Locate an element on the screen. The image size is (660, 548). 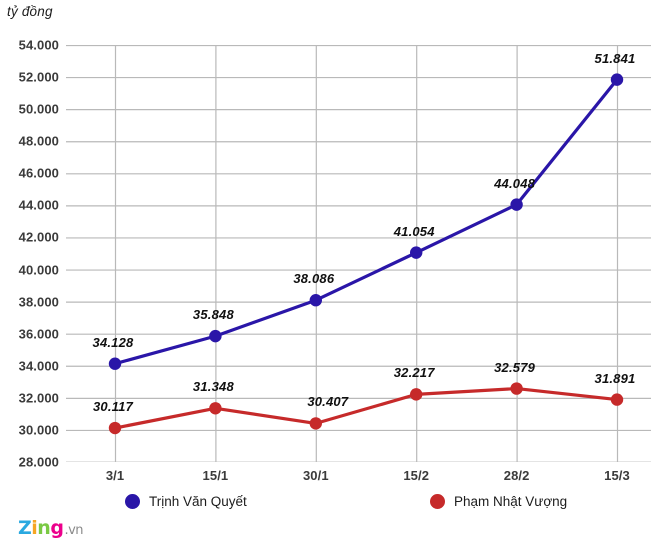
y-axis-tick-label: 42.000 is located at coordinates (38, 237).